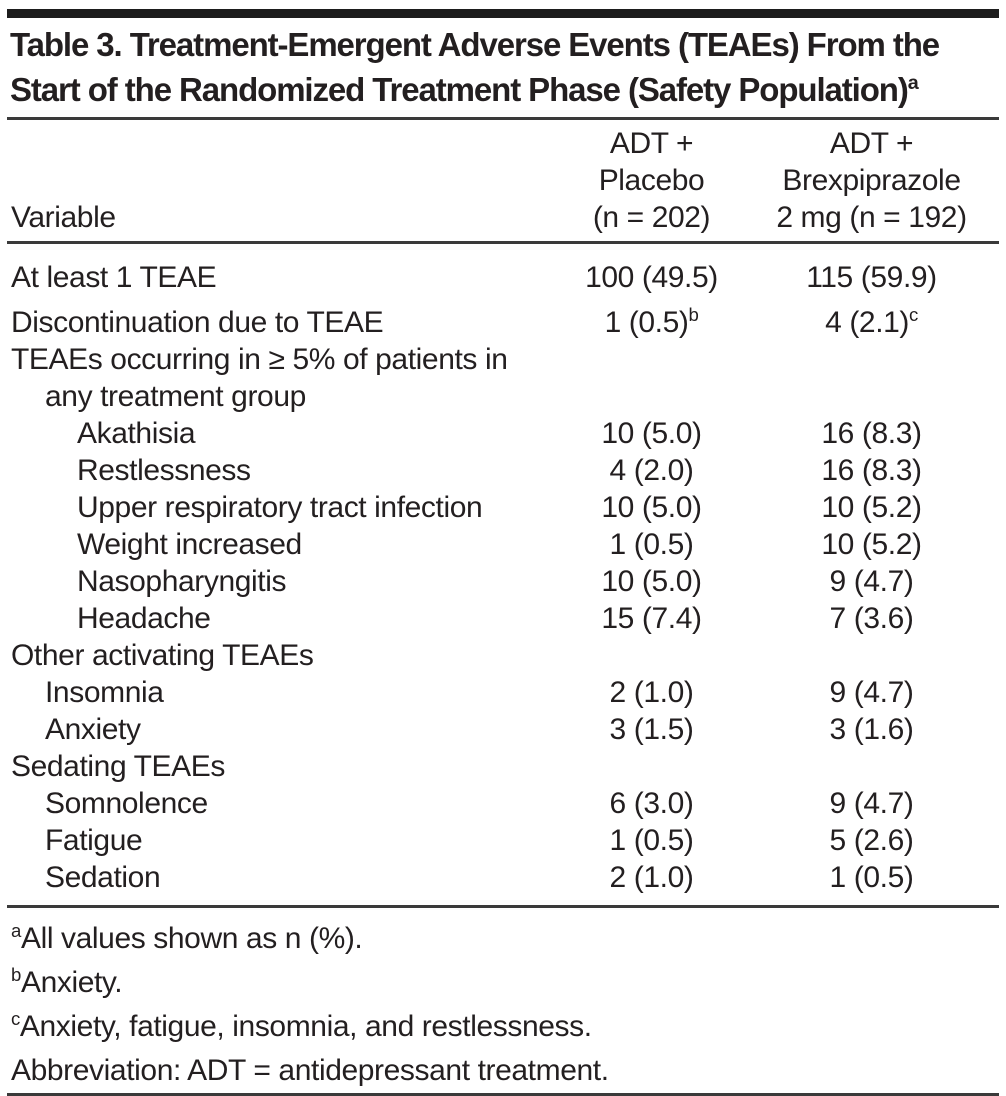 This screenshot has width=1006, height=1096. Describe the element at coordinates (503, 433) in the screenshot. I see `table-row: Akathisia 10 (5.0) 16 (8.3)` at that location.